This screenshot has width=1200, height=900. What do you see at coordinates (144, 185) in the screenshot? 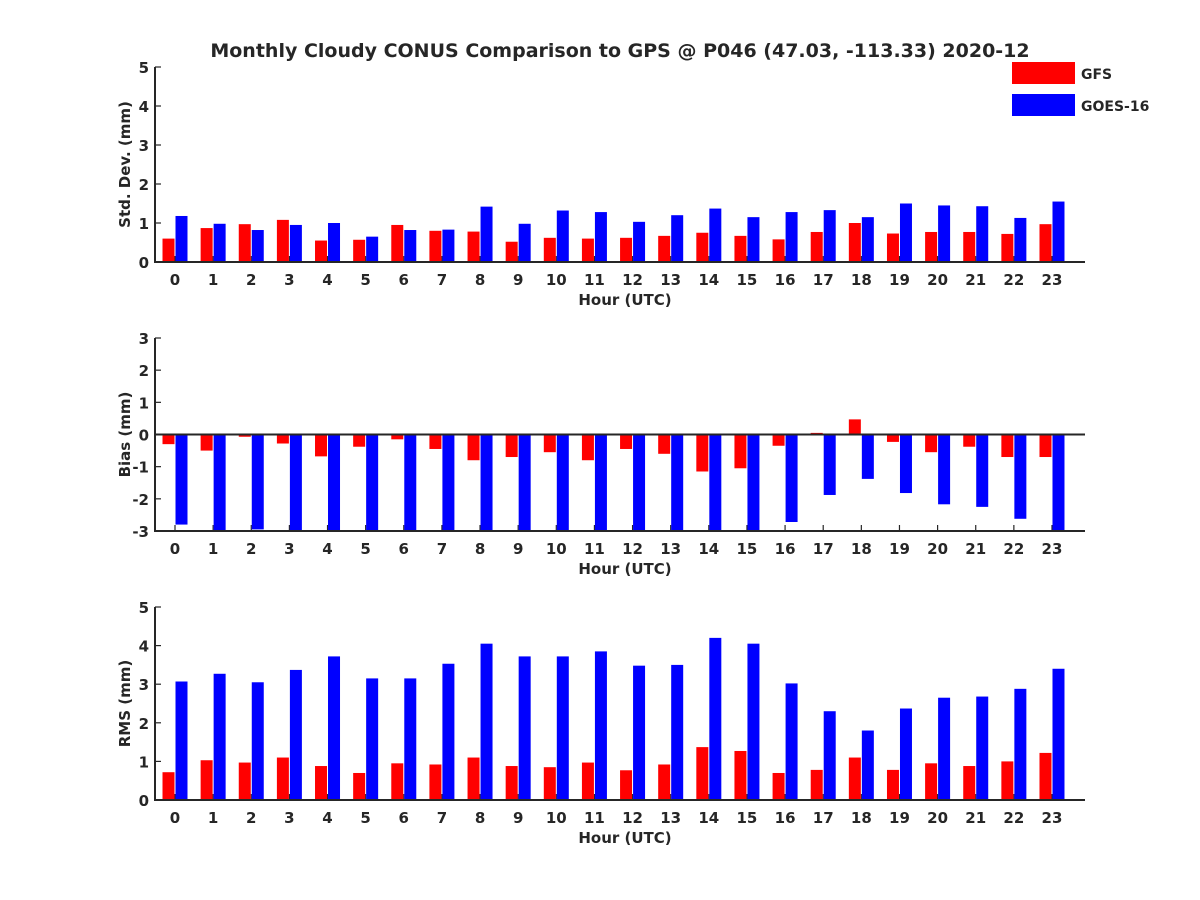
I see `y-tick-label: 2` at bounding box center [144, 185].